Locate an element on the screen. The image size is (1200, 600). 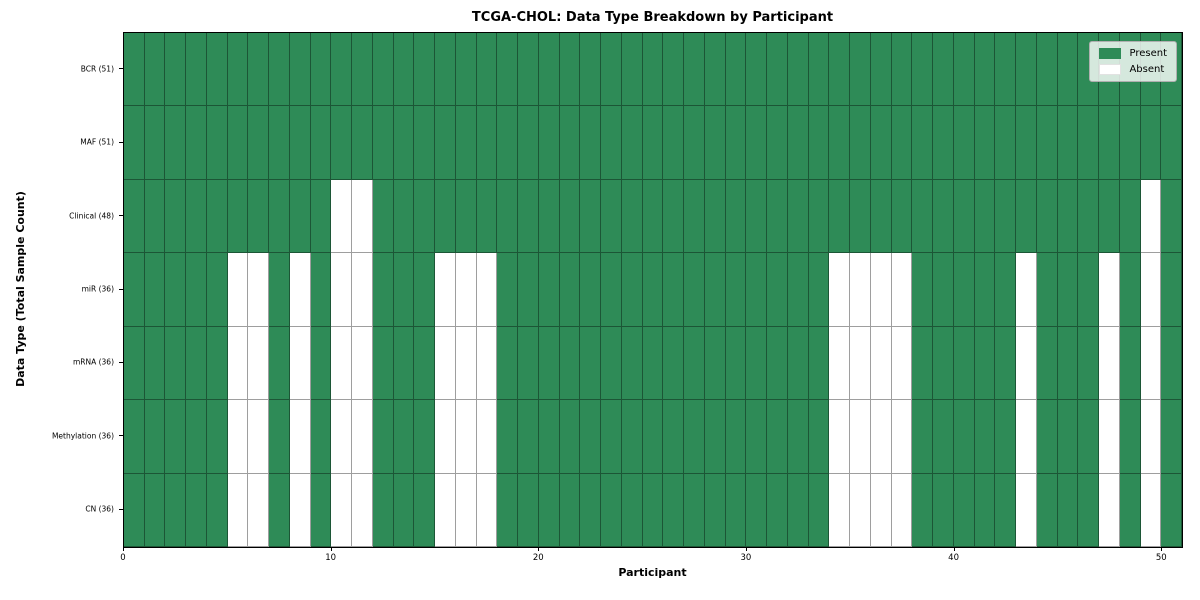
y-tick-label: miR (36) is located at coordinates (97, 289).